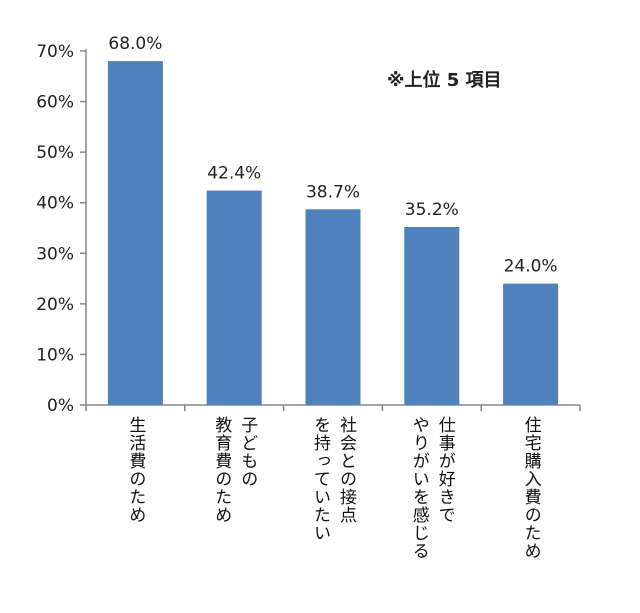 The height and width of the screenshot is (613, 640). I want to click on data-label: 42.4%, so click(234, 174).